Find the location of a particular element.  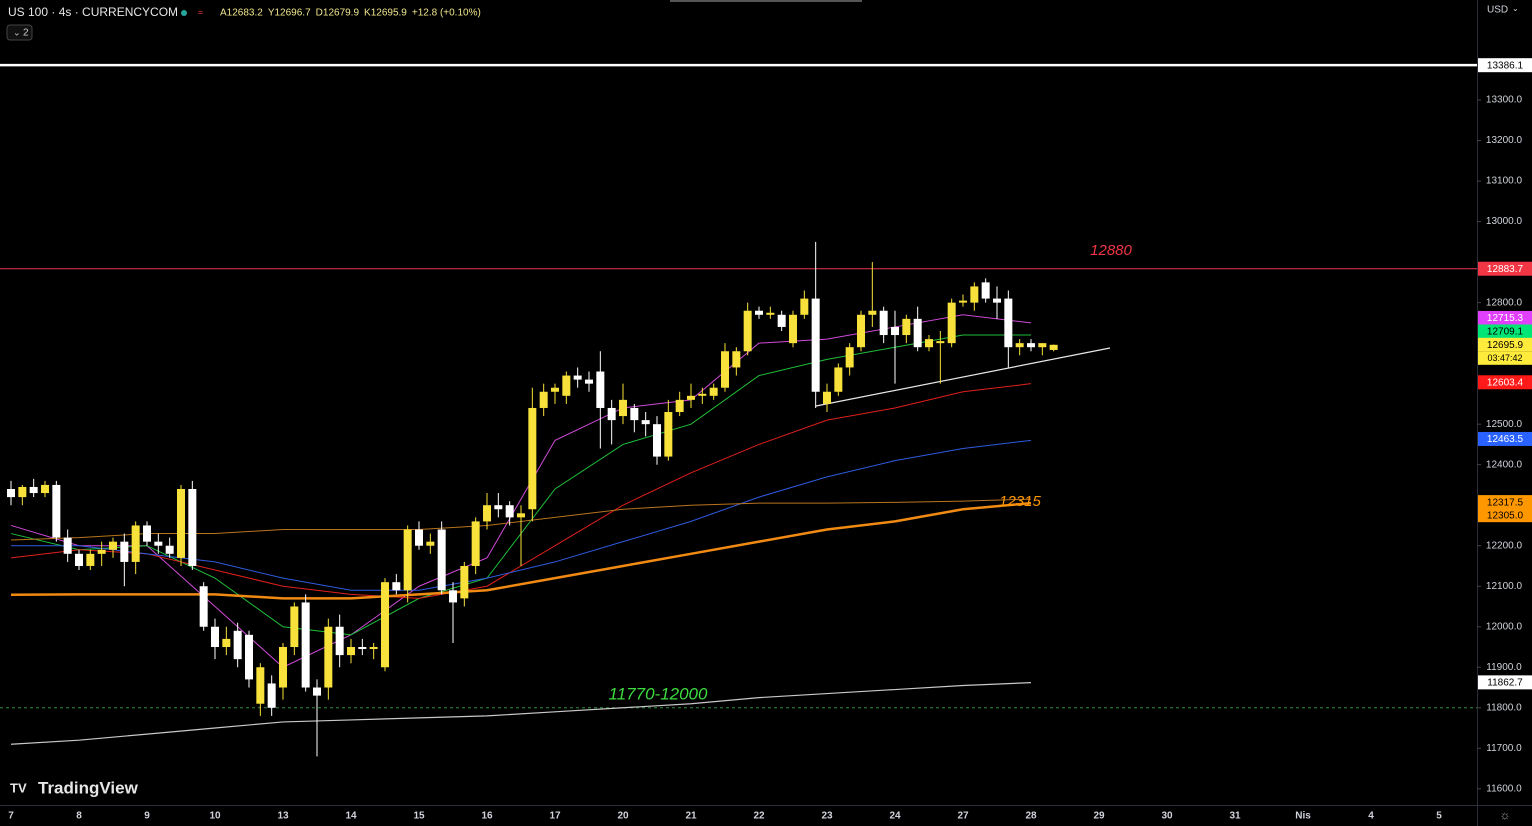

x-tick-label: 22 is located at coordinates (759, 816).